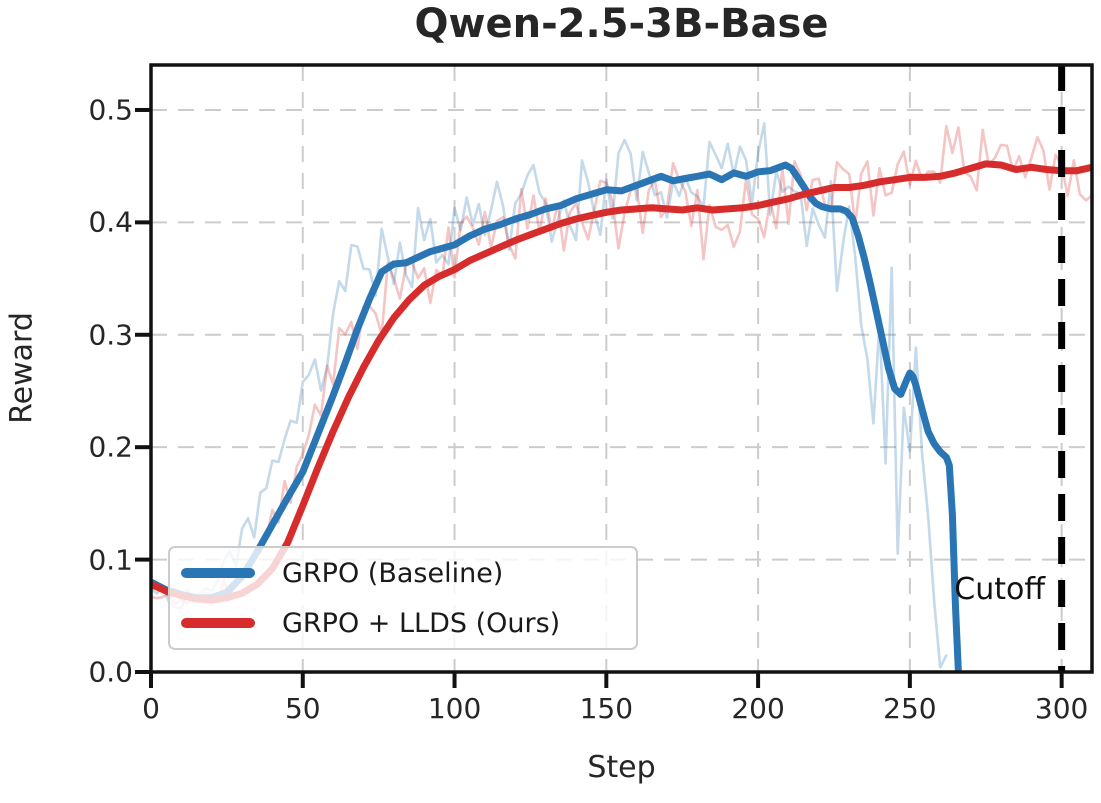  Describe the element at coordinates (110, 447) in the screenshot. I see `y-tick-label: 0.2` at that location.